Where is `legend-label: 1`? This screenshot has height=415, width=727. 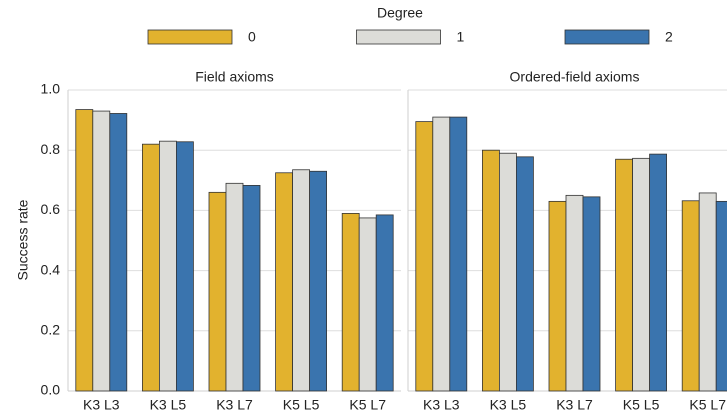 legend-label: 1 is located at coordinates (461, 37).